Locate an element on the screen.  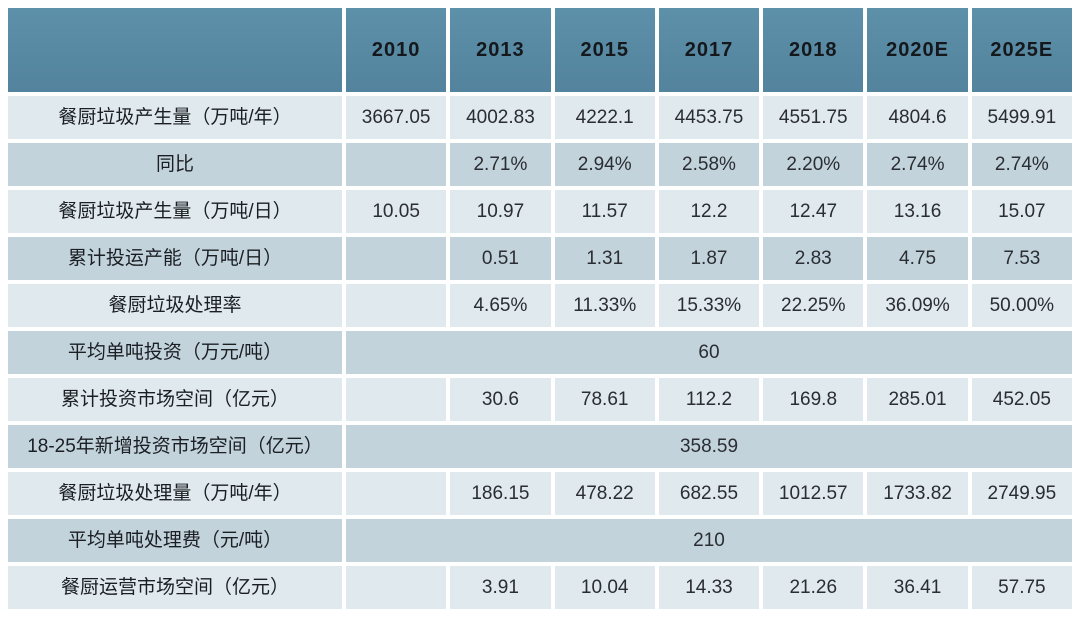
value-cell: 30.6 is located at coordinates (500, 399).